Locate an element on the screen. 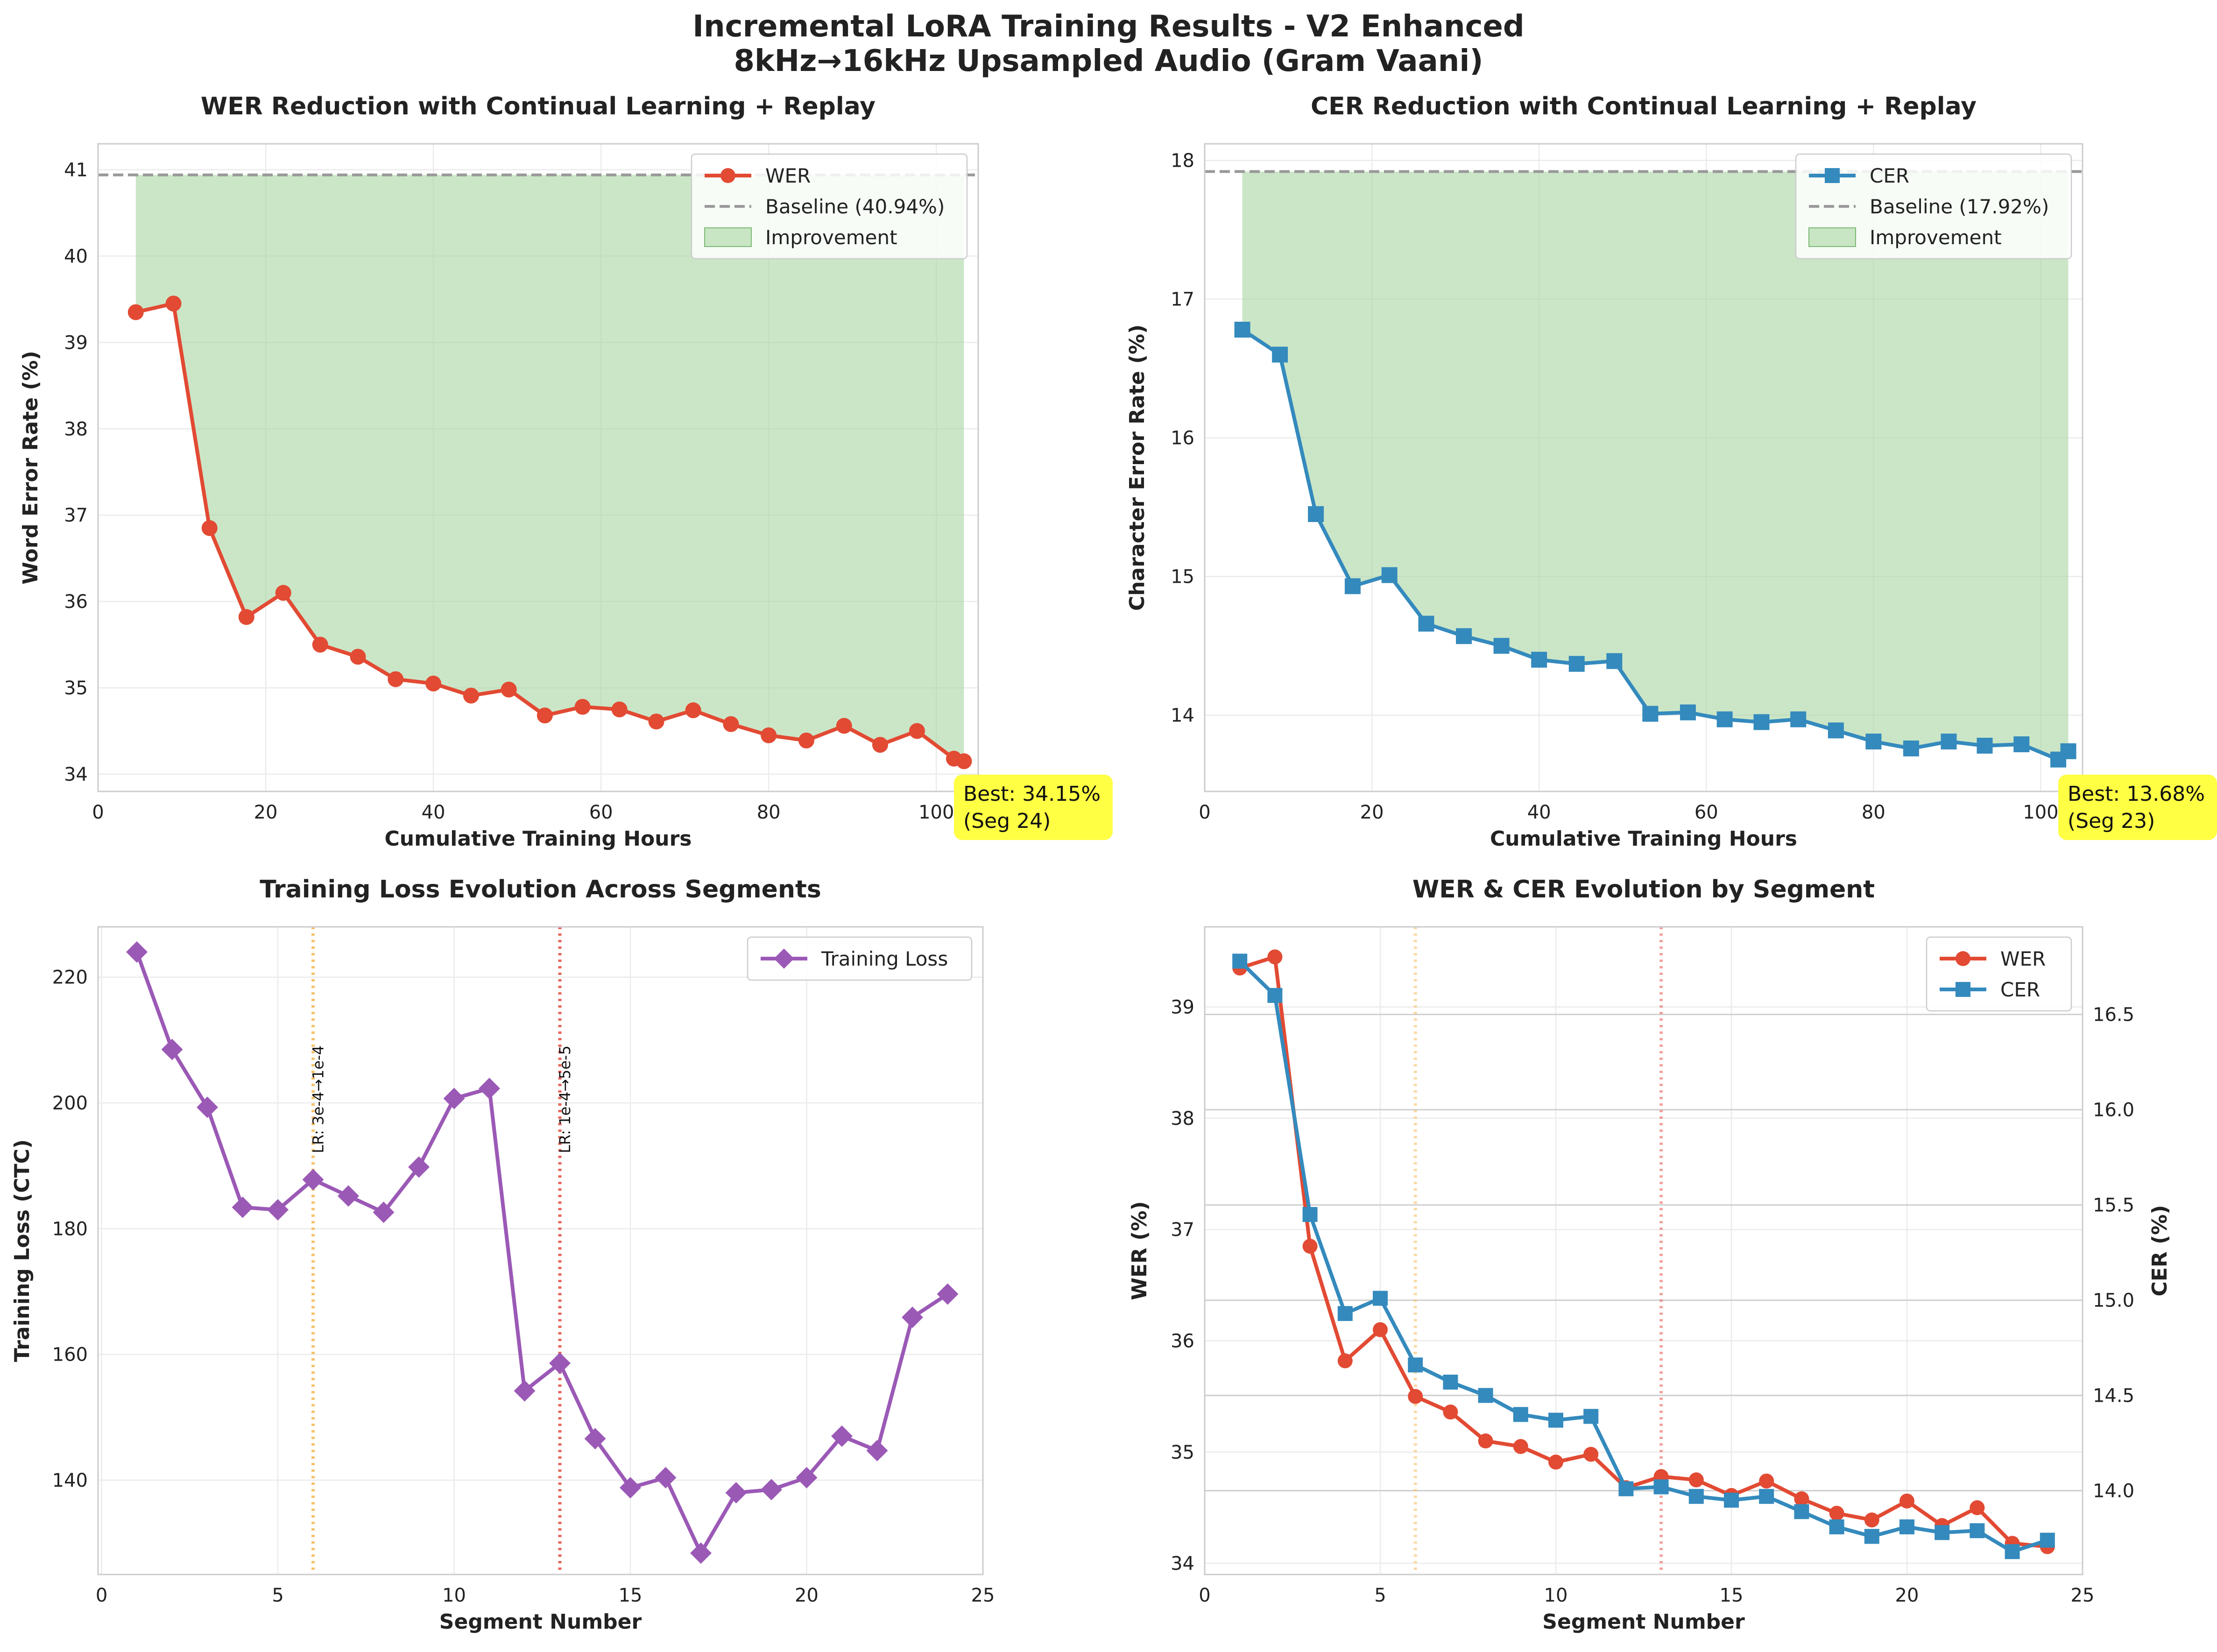 The image size is (2217, 1652). y-left-axis-label: WER (%) is located at coordinates (1139, 1250).